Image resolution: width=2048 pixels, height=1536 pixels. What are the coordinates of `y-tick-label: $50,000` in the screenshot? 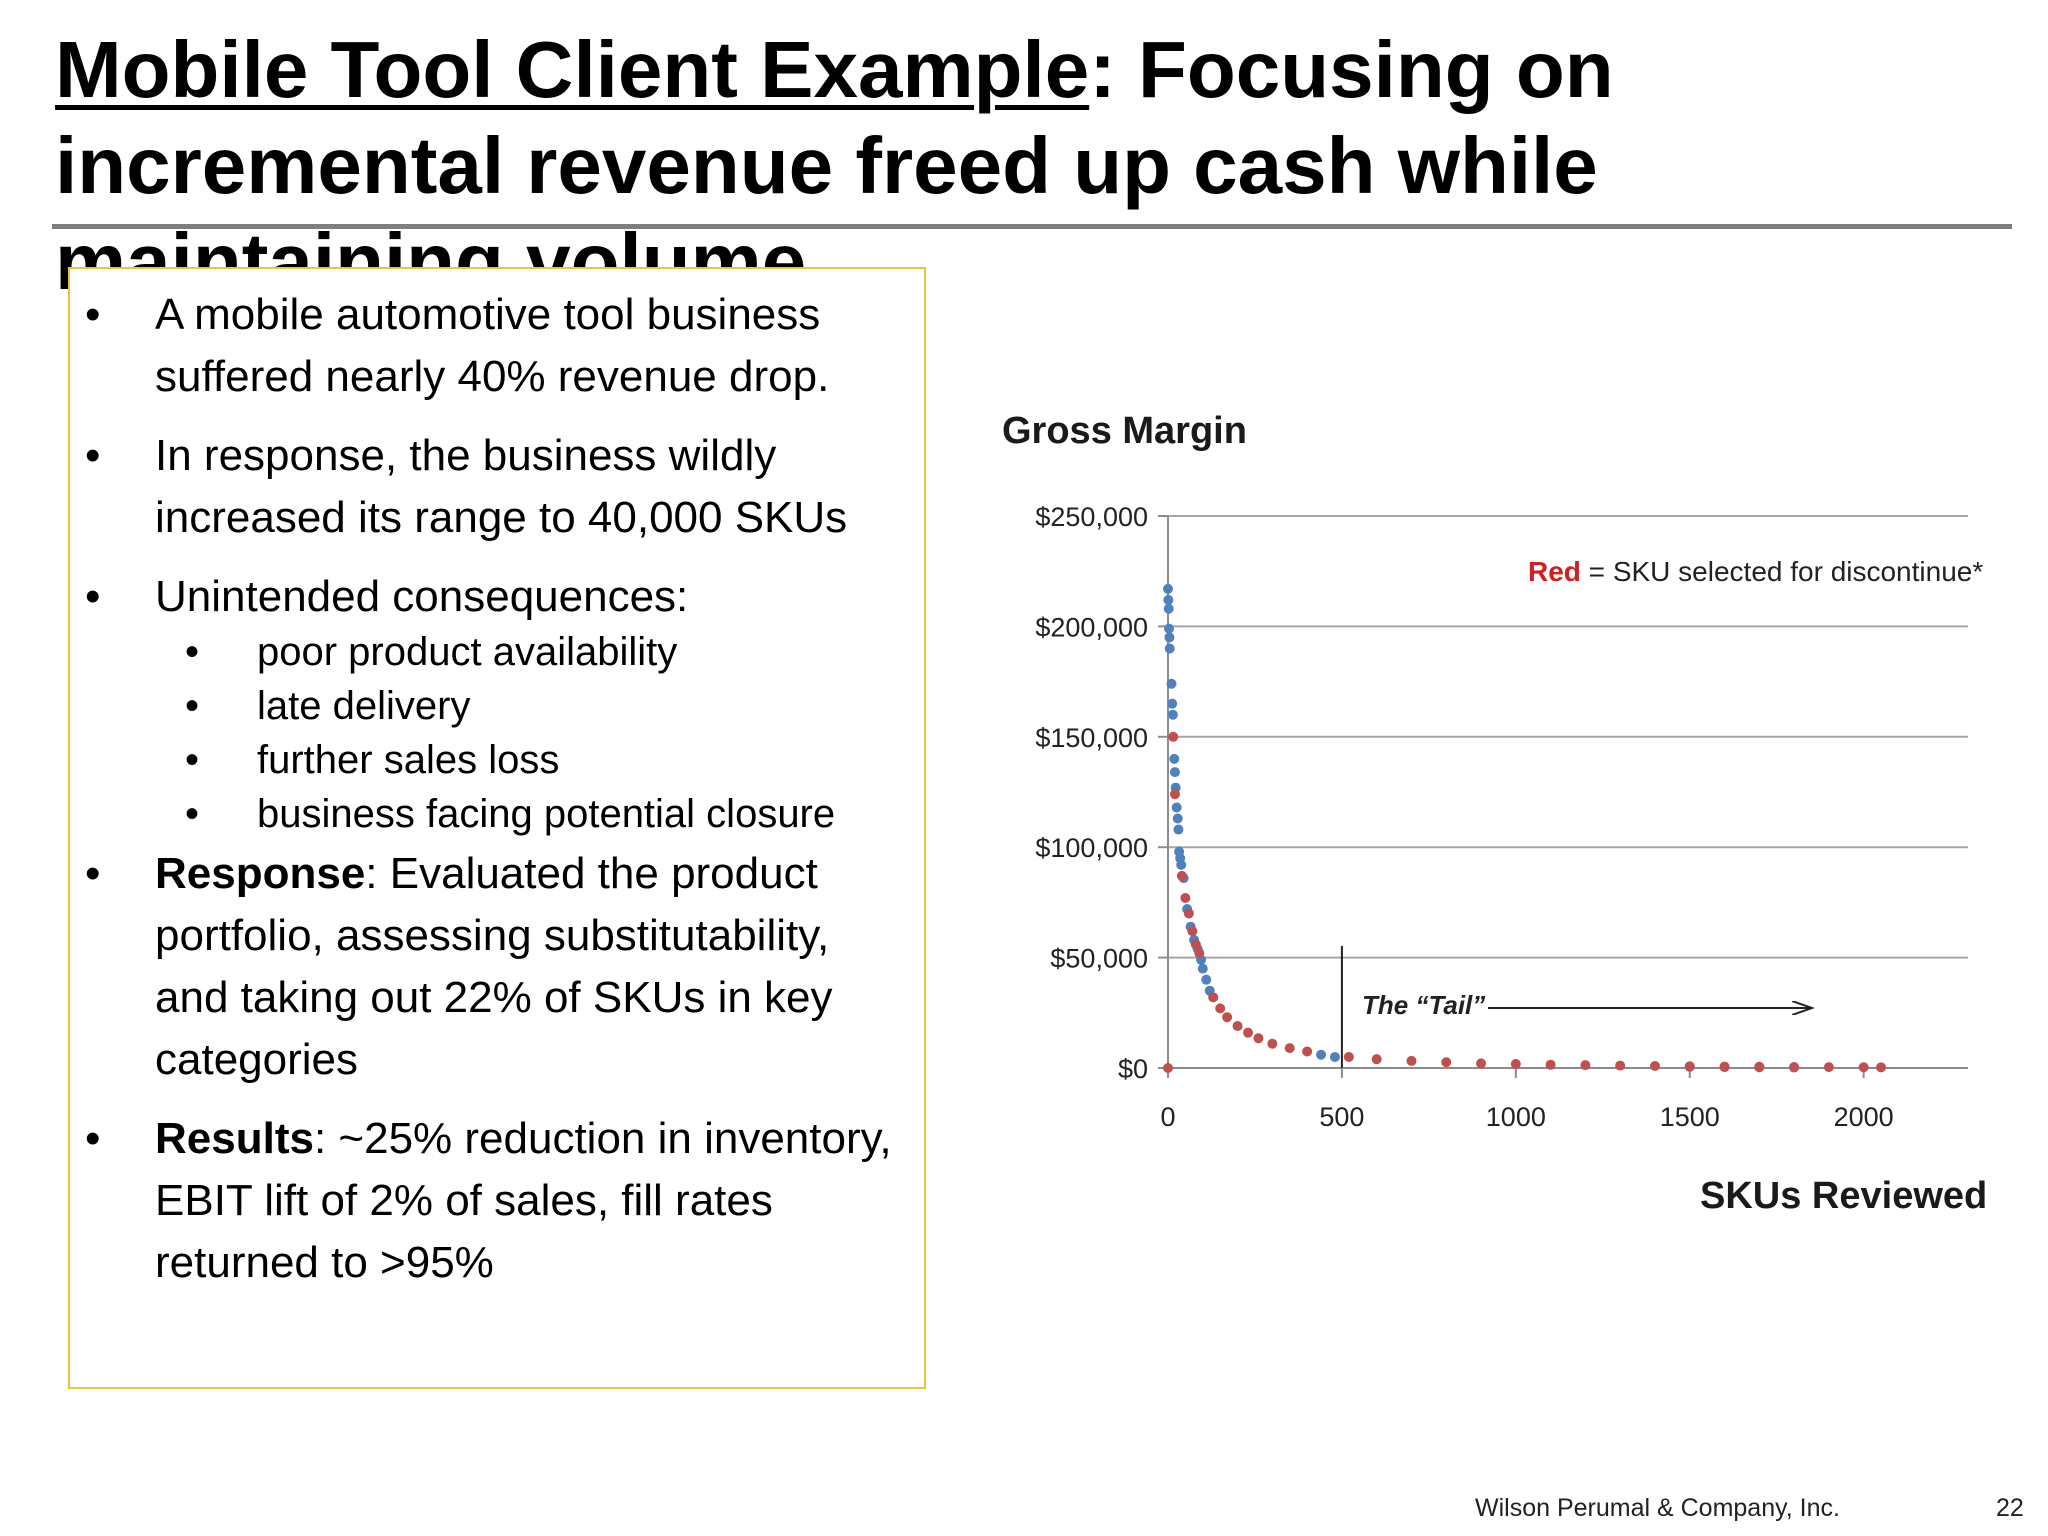 It's located at (1099, 959).